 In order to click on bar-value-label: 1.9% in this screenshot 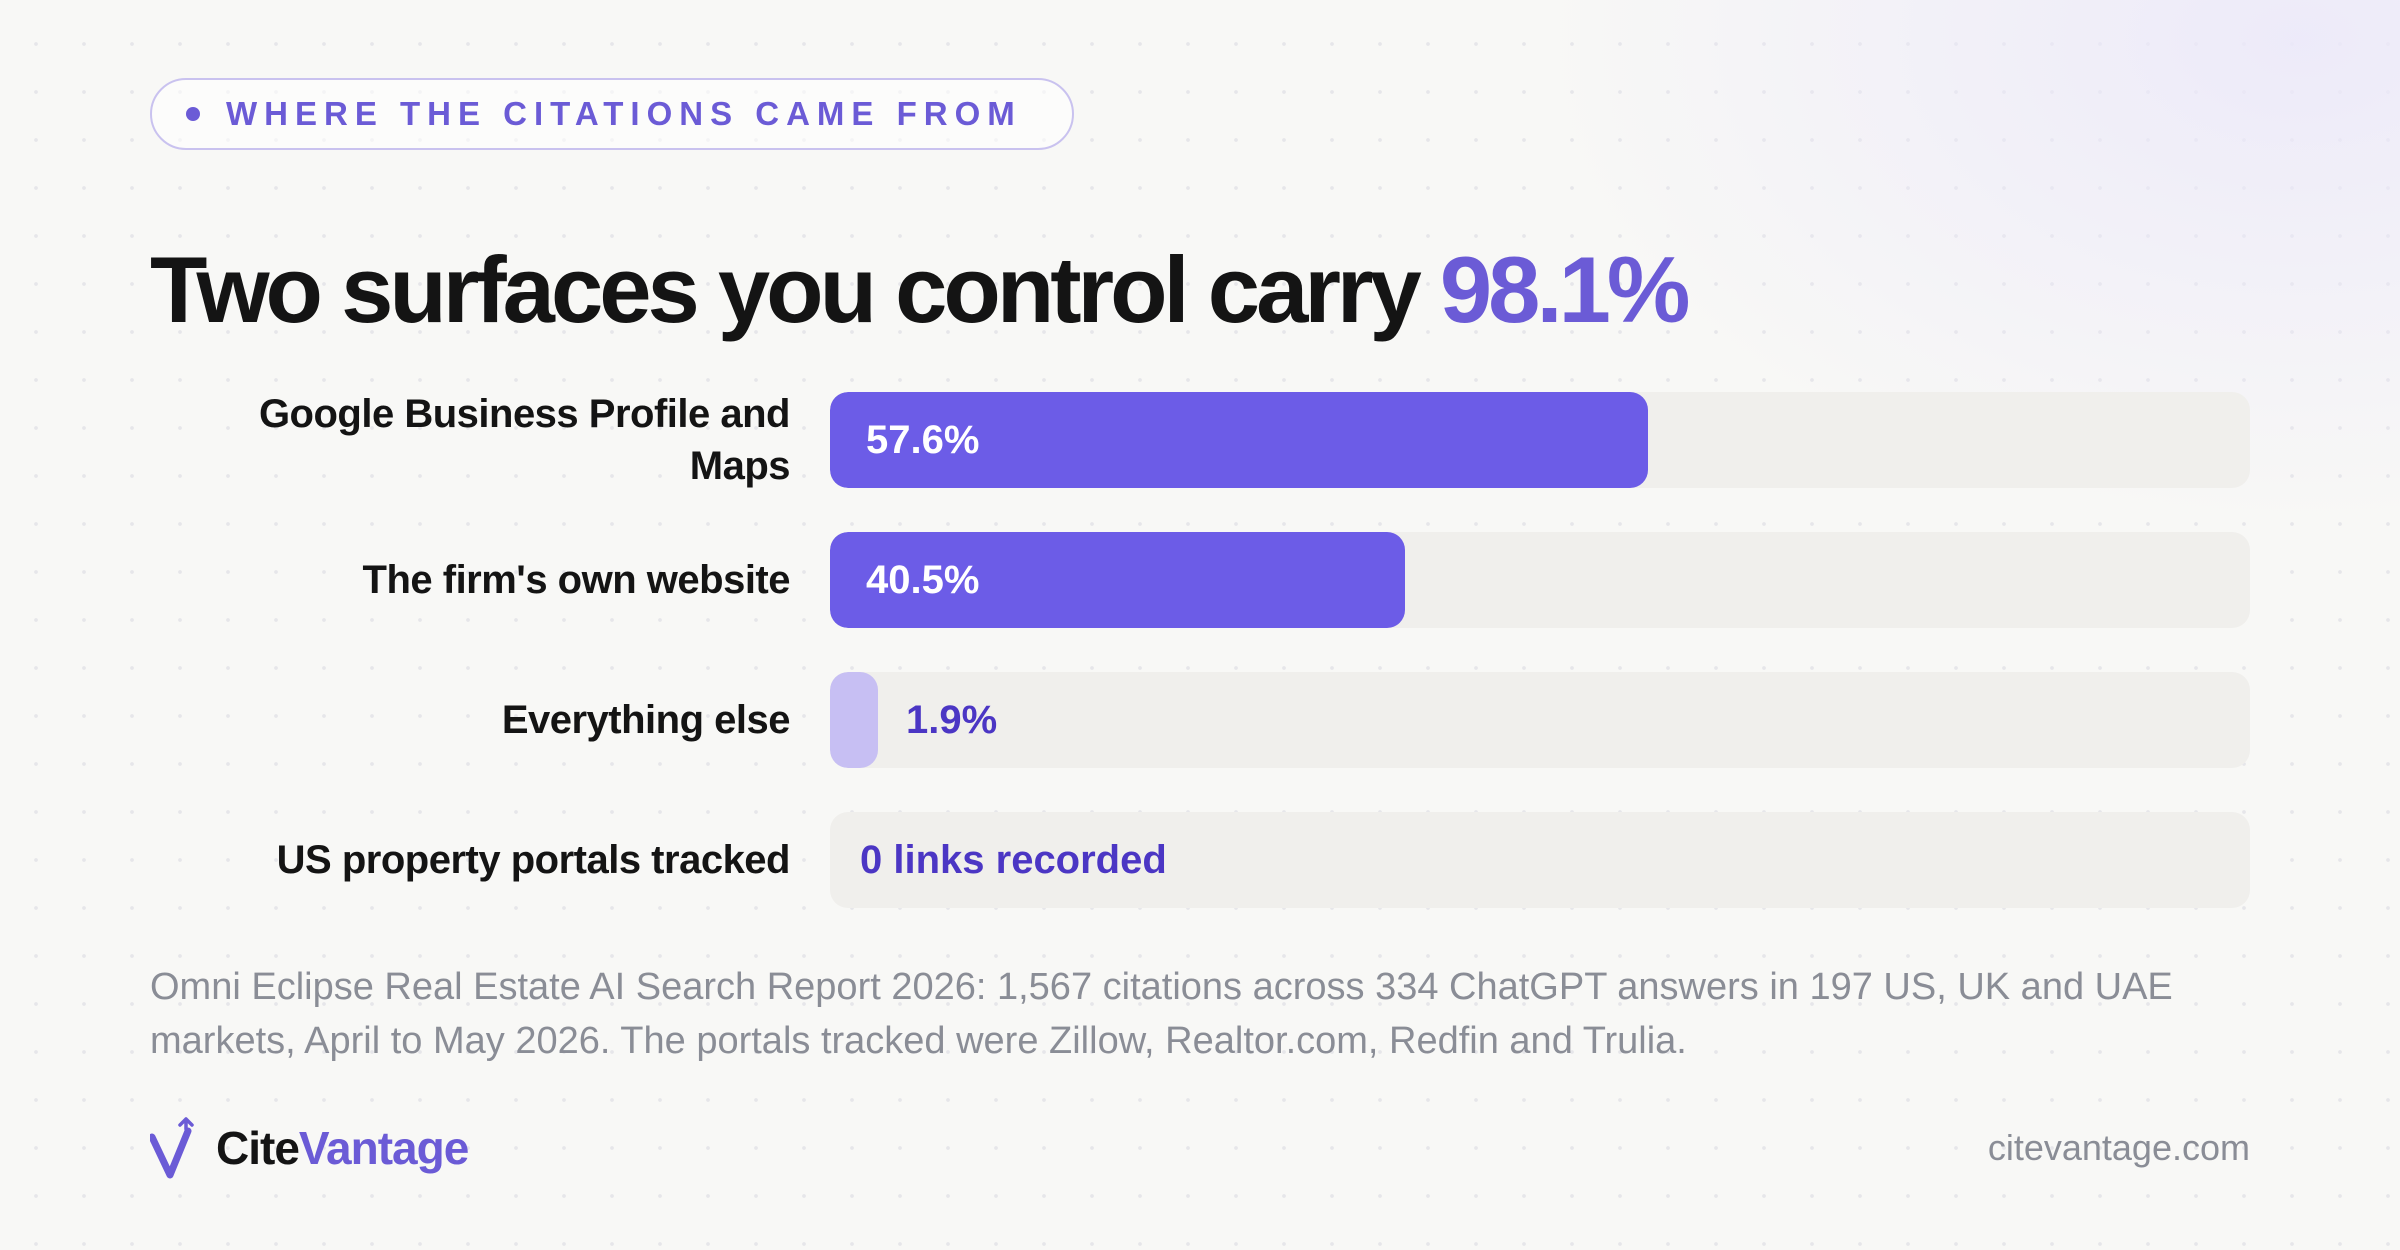, I will do `click(952, 719)`.